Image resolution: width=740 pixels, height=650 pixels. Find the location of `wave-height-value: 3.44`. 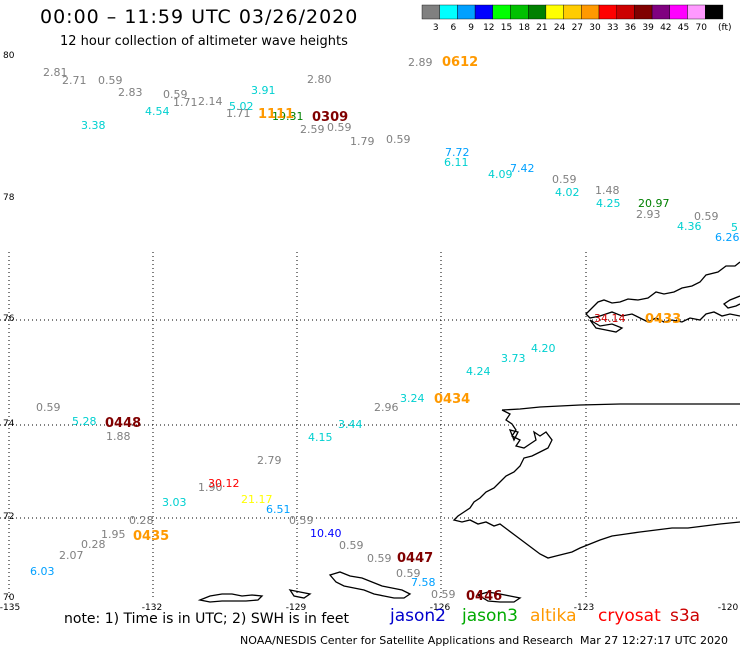

wave-height-value: 3.44 is located at coordinates (350, 424).